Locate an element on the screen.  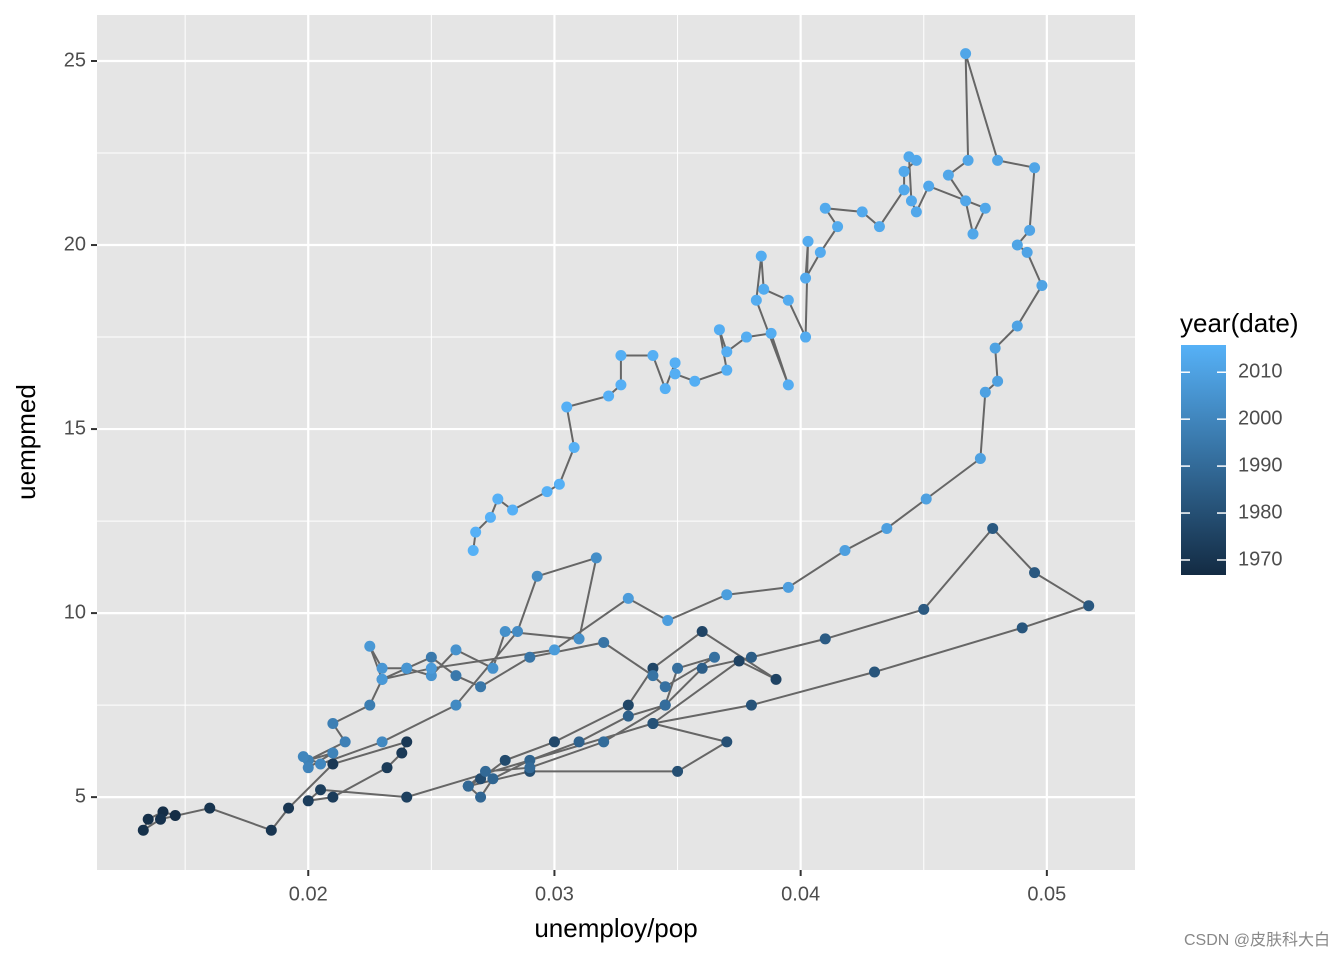
x-axis-title: unemploy/pop is located at coordinates (615, 928).